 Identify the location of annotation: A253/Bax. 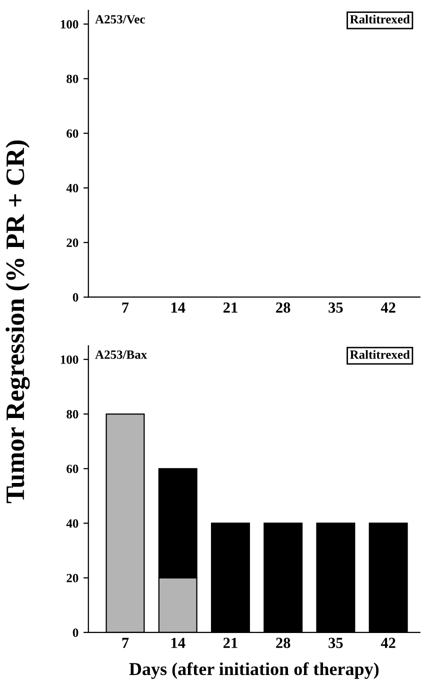
(121, 354).